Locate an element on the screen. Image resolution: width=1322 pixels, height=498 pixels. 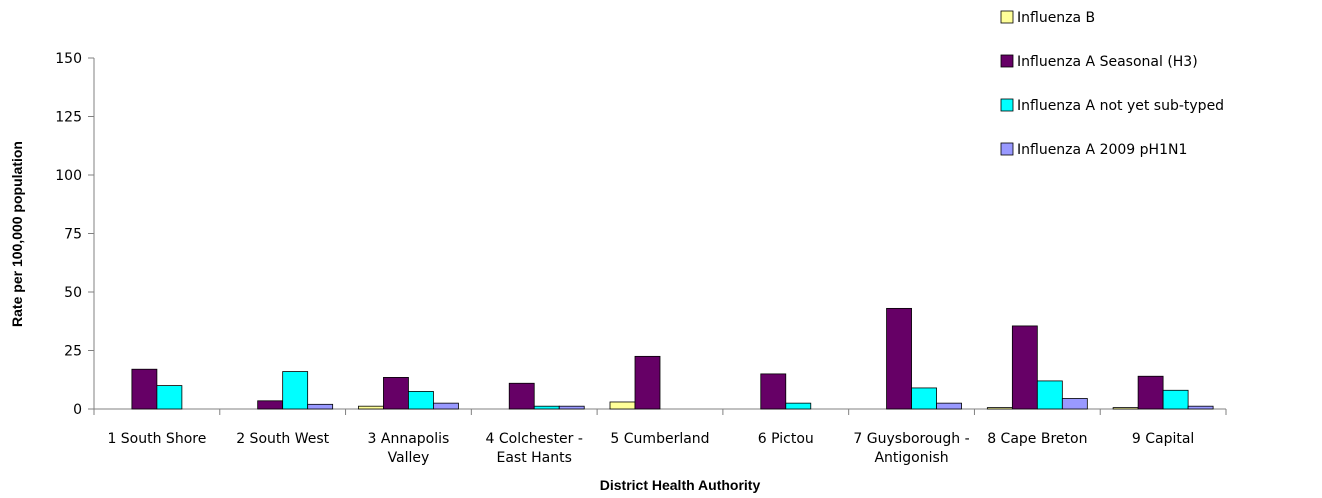
legend-item: Influenza A not yet sub-typed is located at coordinates (1112, 106).